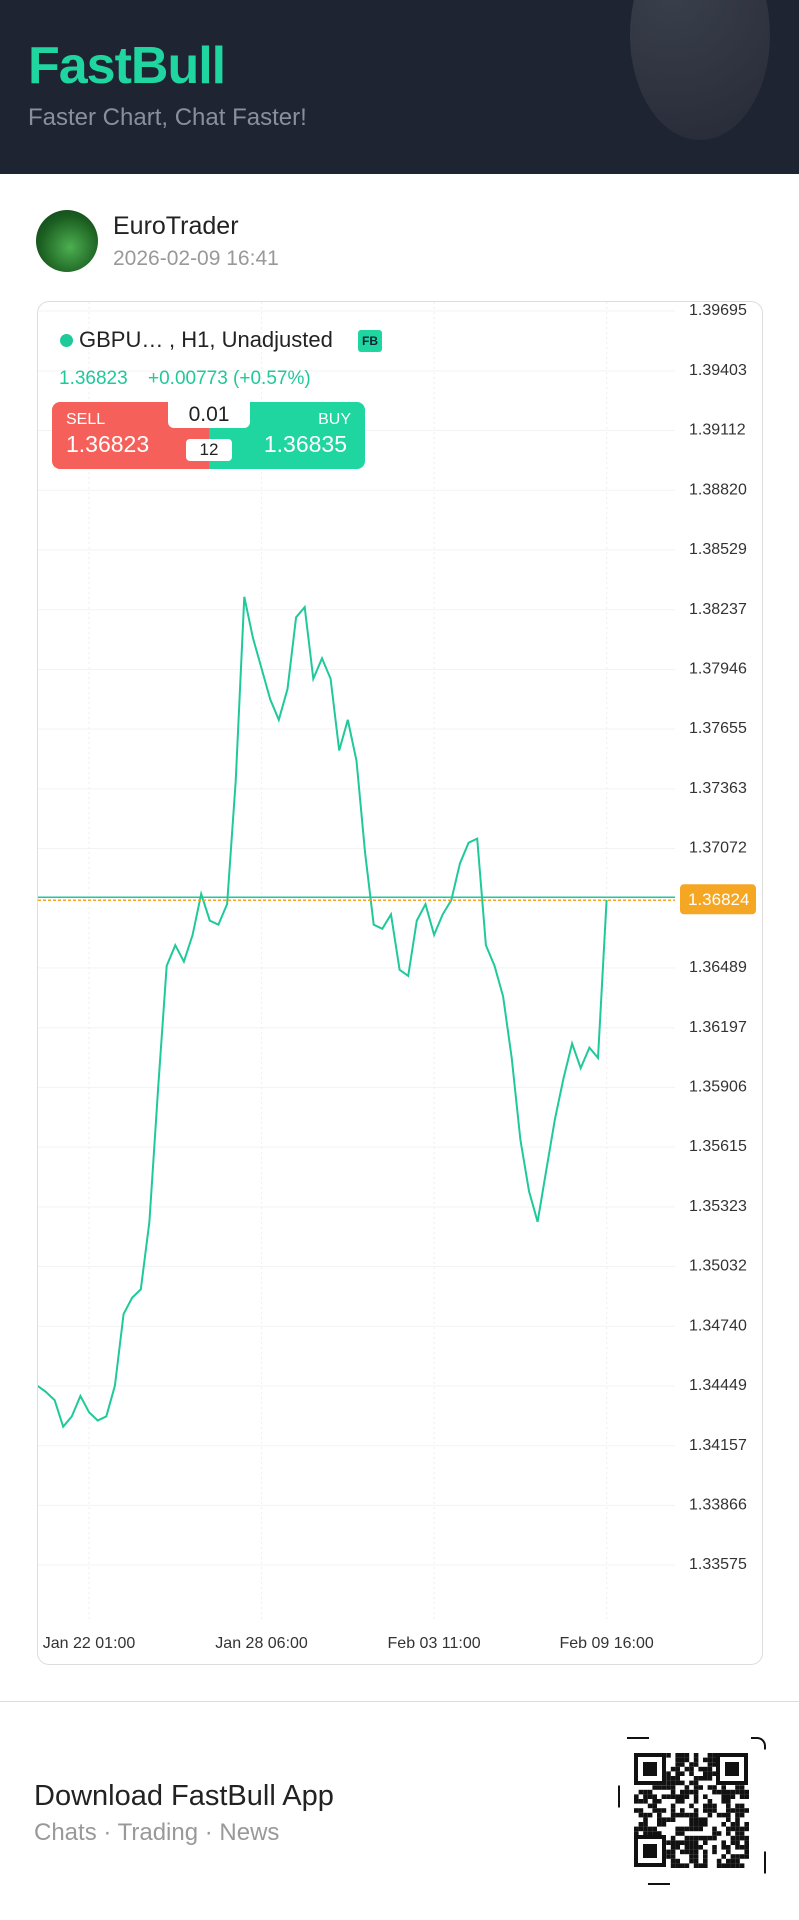 The image size is (799, 1920). I want to click on sell-price: 1.36823, so click(108, 444).